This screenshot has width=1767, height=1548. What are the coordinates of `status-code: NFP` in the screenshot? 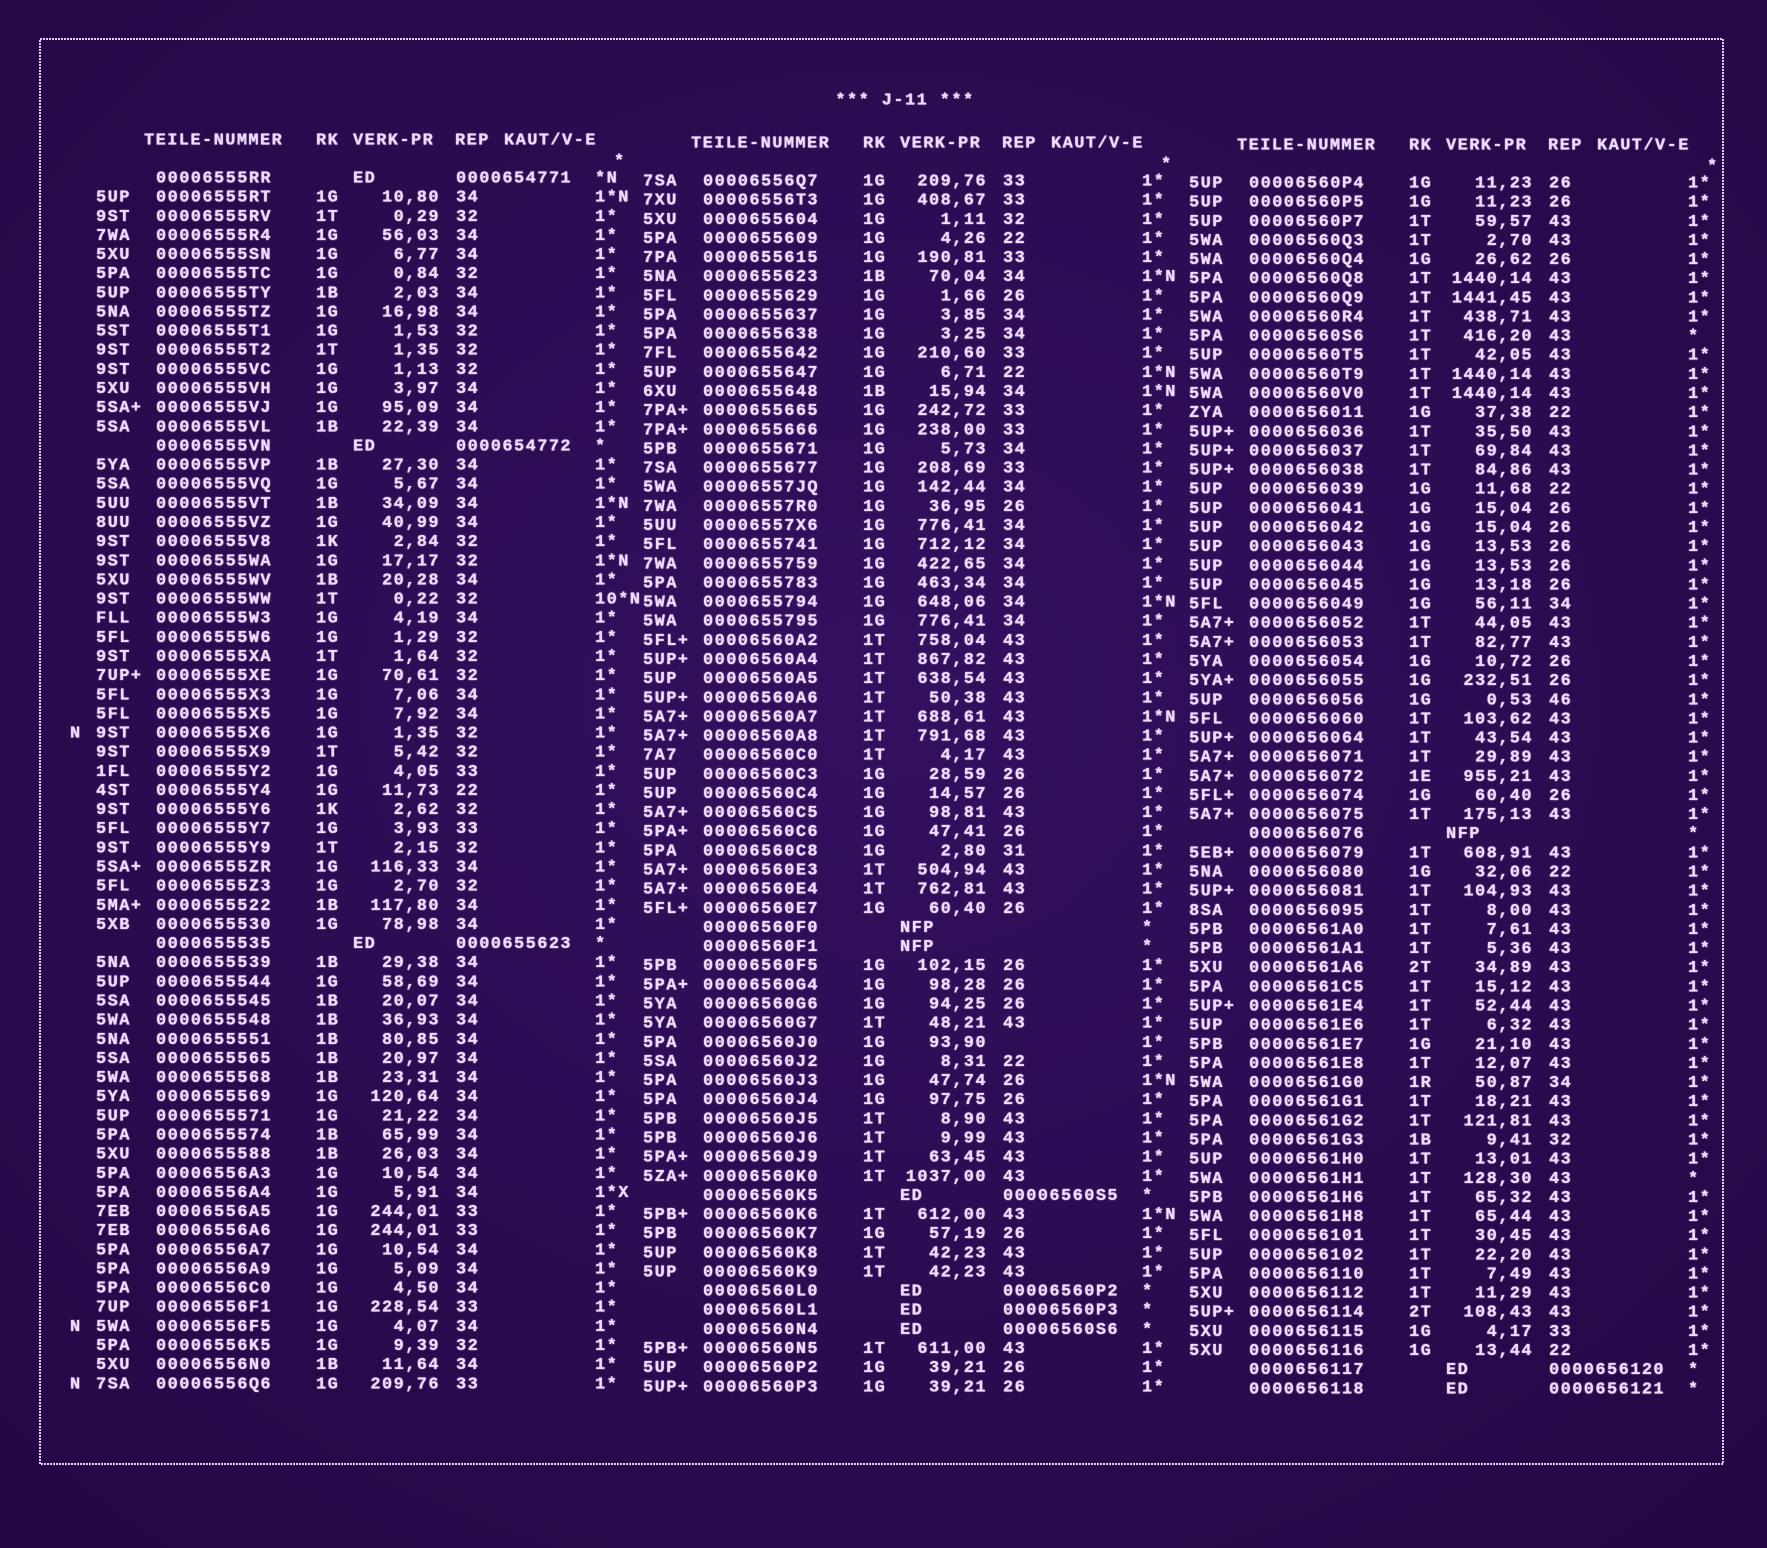 It's located at (917, 947).